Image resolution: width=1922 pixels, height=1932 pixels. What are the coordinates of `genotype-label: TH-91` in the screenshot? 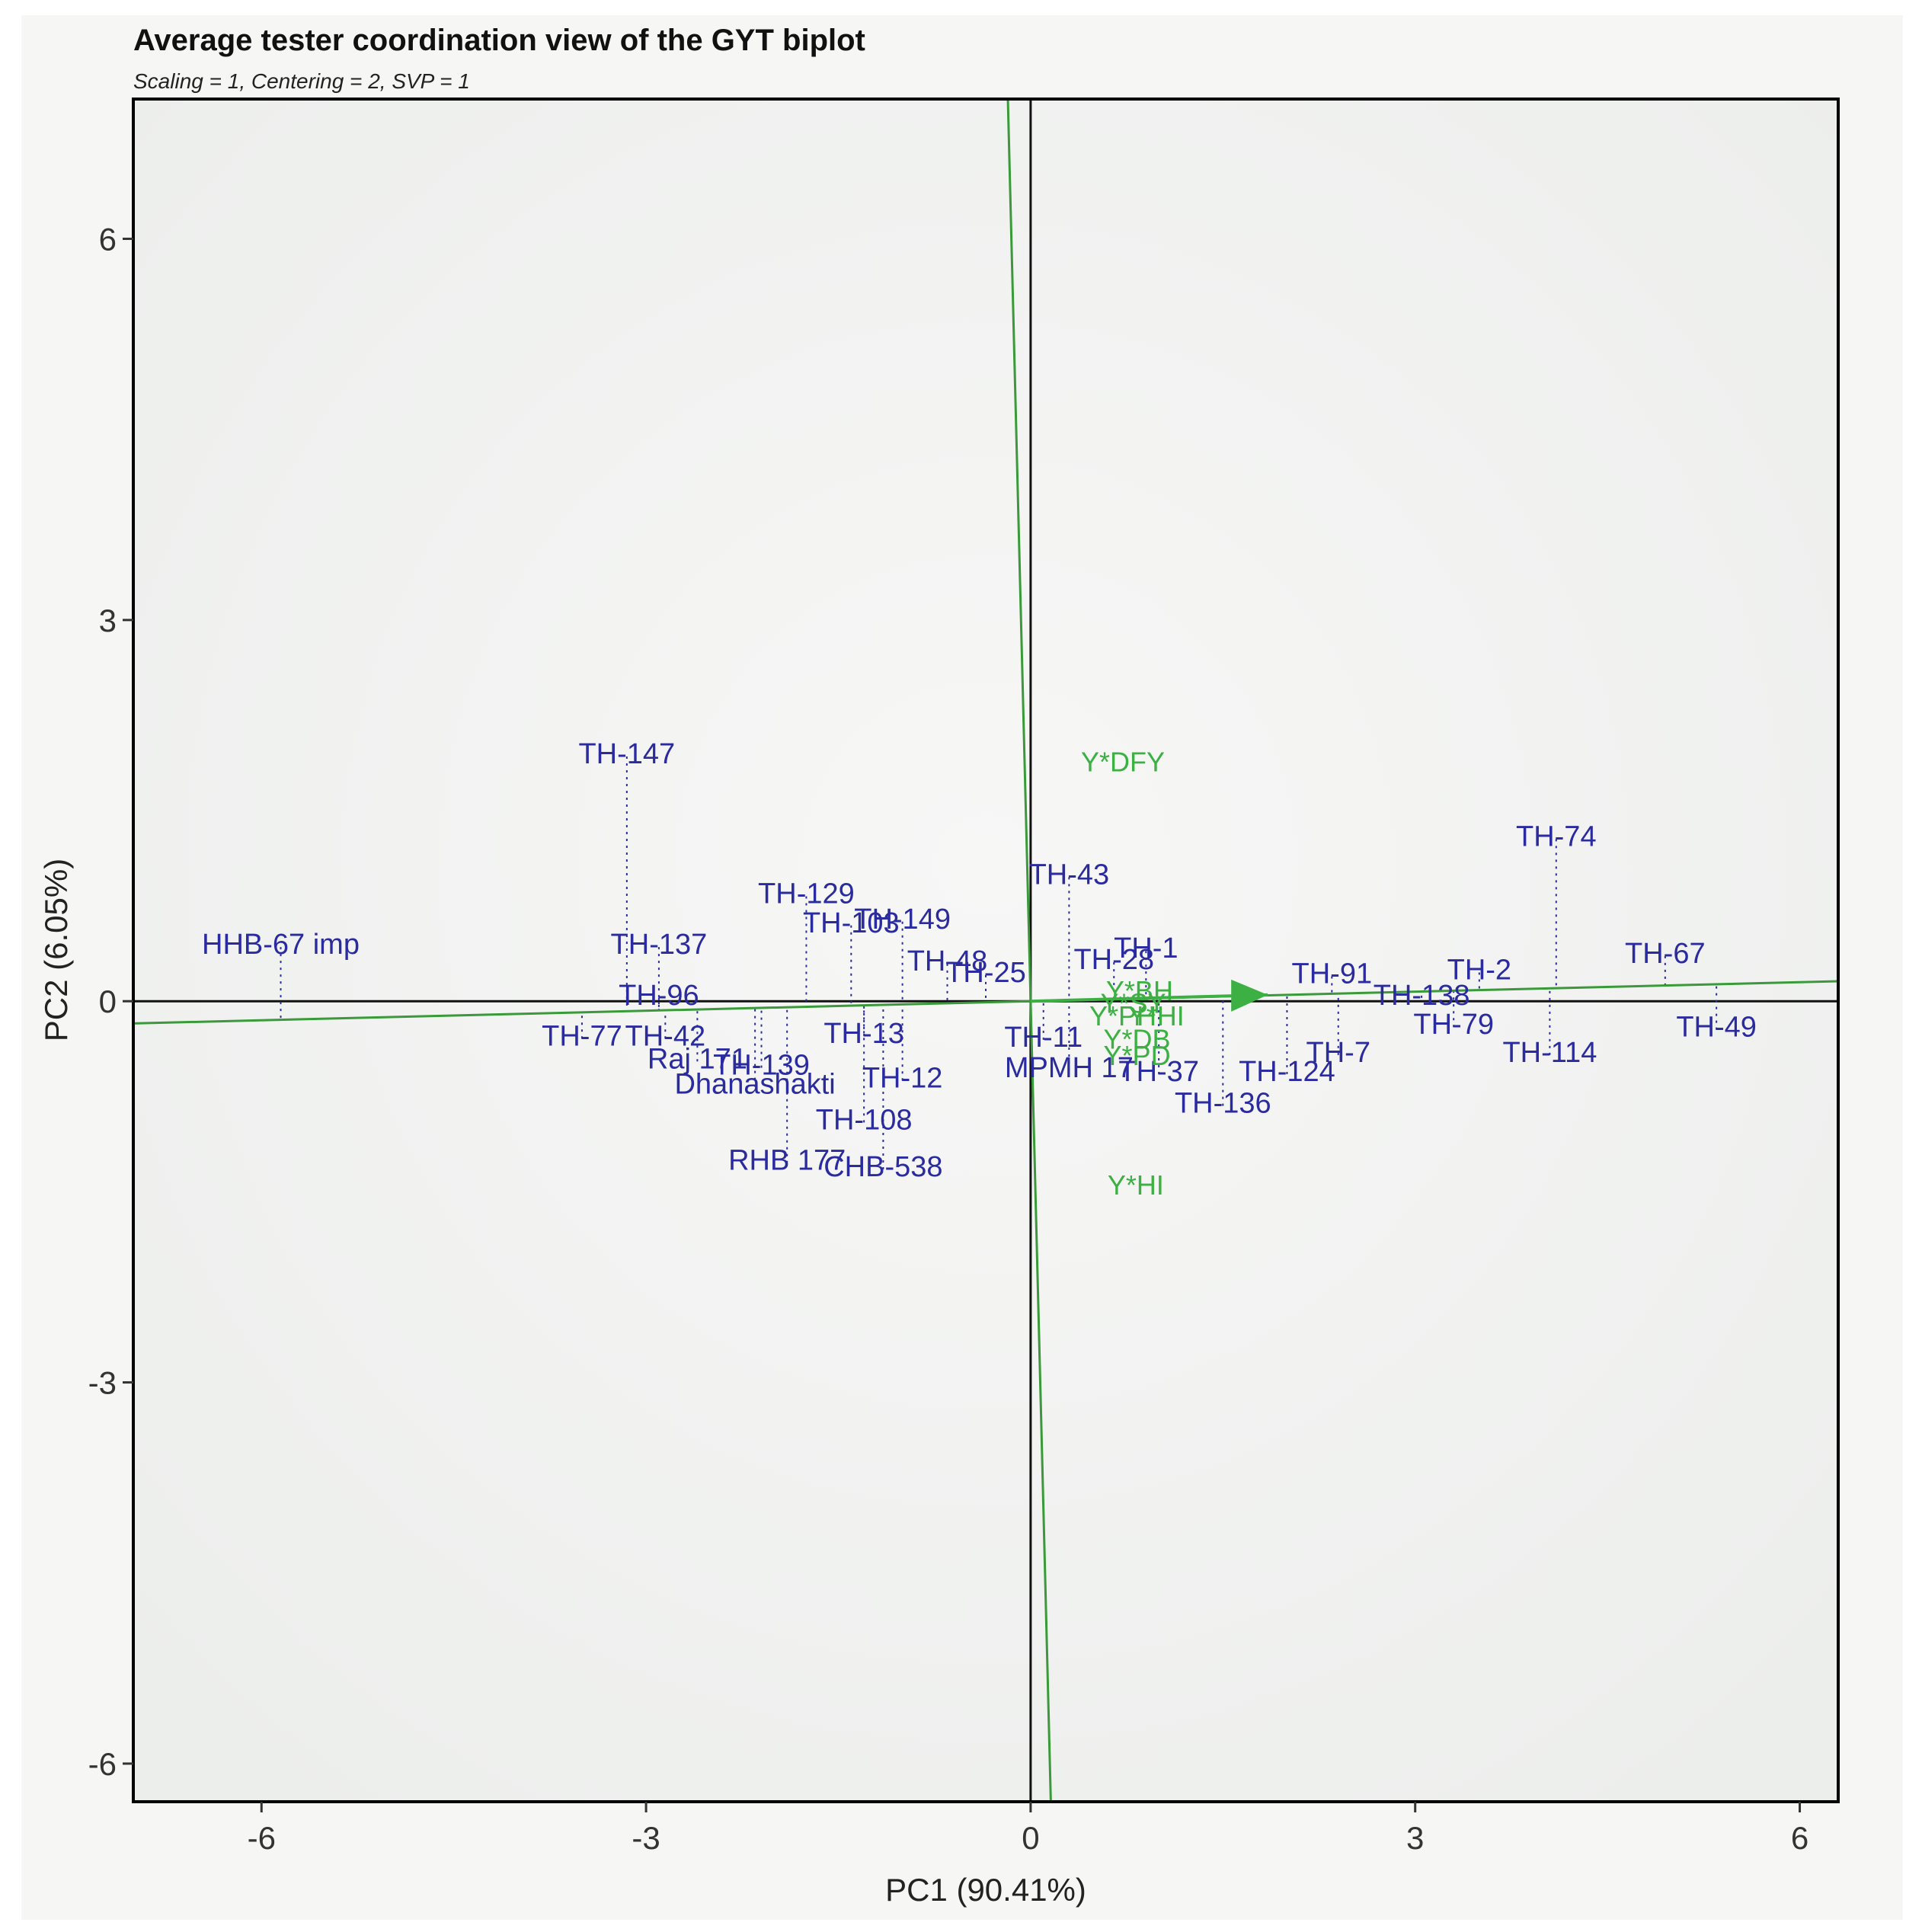 It's located at (1332, 974).